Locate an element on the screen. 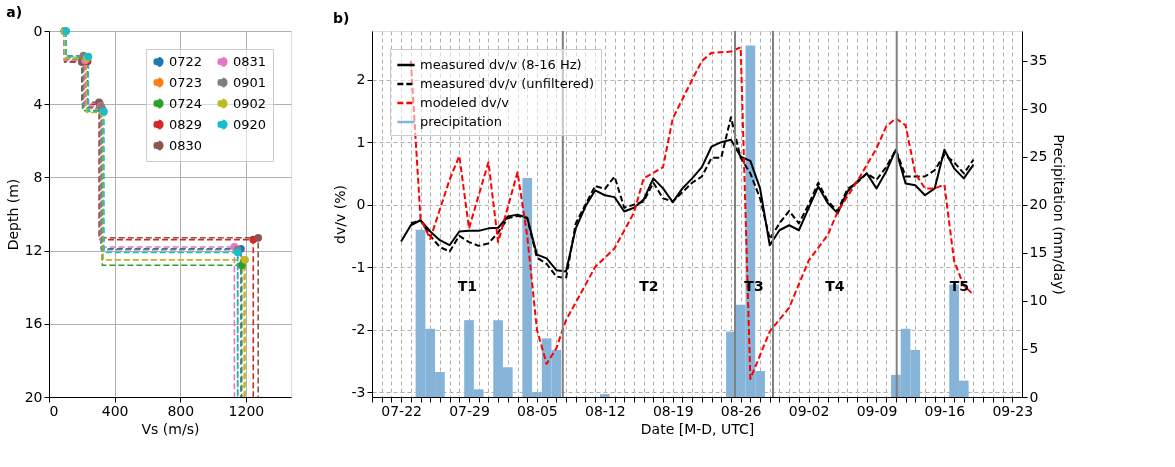 This screenshot has height=467, width=1175. y-tick-label: 4 is located at coordinates (38, 103).